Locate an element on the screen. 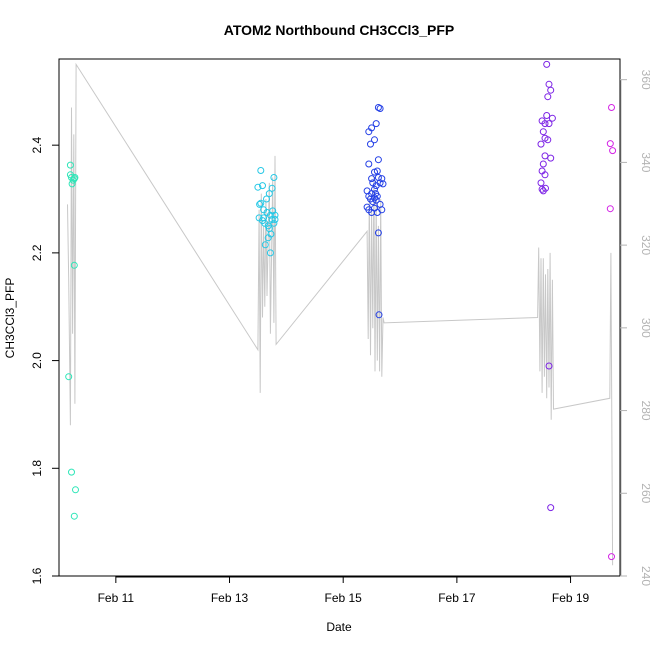  y-axis-left: 1.6 1.8 2.0 2.2 2.4 is located at coordinates (45, 360).